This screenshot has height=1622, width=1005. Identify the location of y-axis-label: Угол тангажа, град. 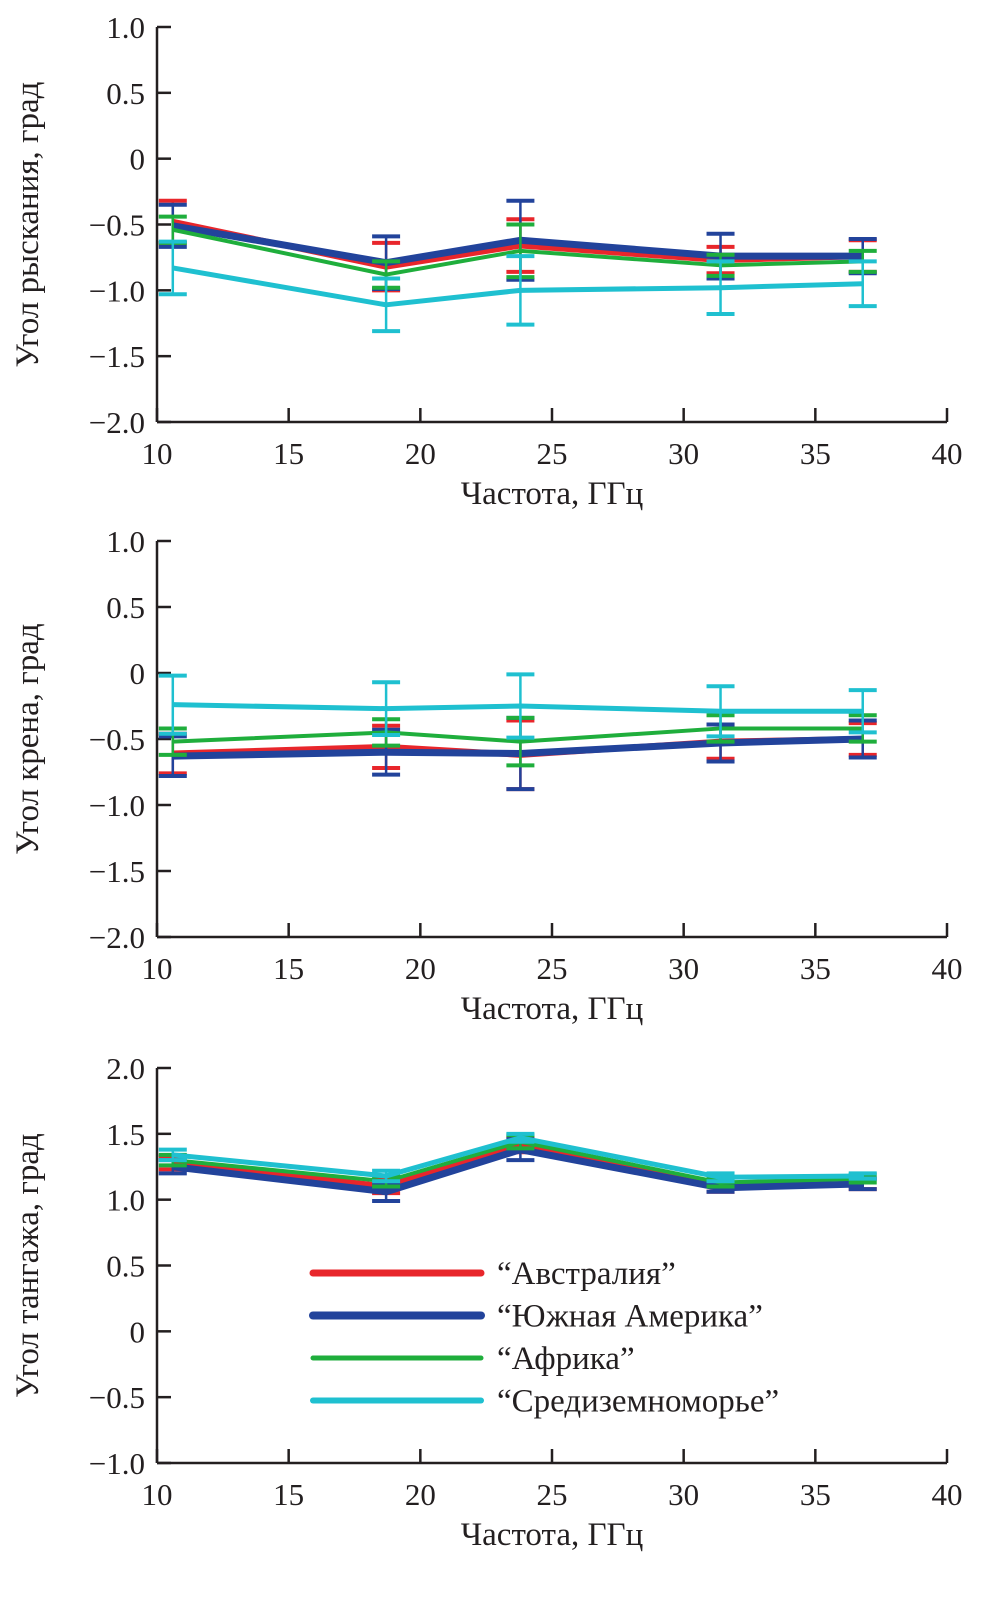
(28, 1265).